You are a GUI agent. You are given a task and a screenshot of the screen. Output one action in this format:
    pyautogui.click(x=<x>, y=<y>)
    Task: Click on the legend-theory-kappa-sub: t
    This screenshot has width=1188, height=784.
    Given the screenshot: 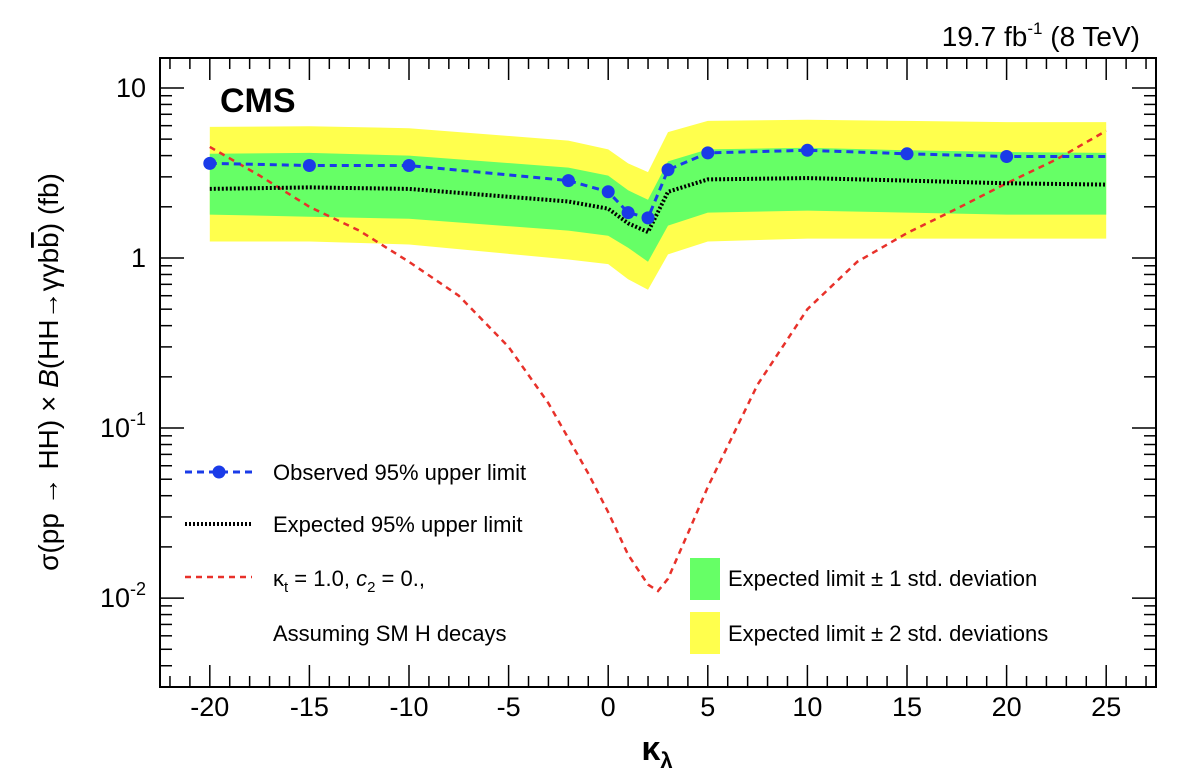 What is the action you would take?
    pyautogui.click(x=286, y=587)
    